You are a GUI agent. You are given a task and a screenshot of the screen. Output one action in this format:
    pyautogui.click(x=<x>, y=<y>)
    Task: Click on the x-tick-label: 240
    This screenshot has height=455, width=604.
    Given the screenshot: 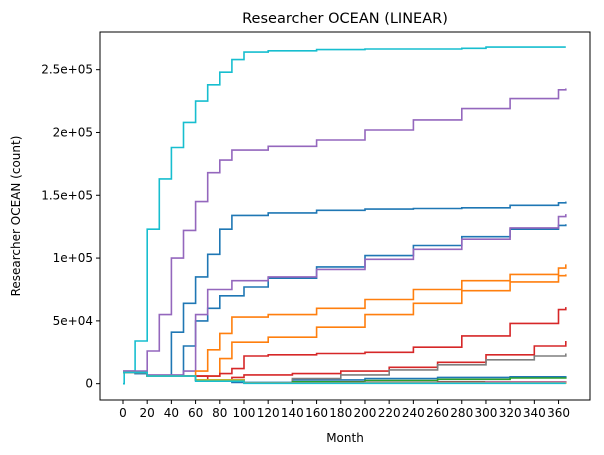 What is the action you would take?
    pyautogui.click(x=413, y=413)
    